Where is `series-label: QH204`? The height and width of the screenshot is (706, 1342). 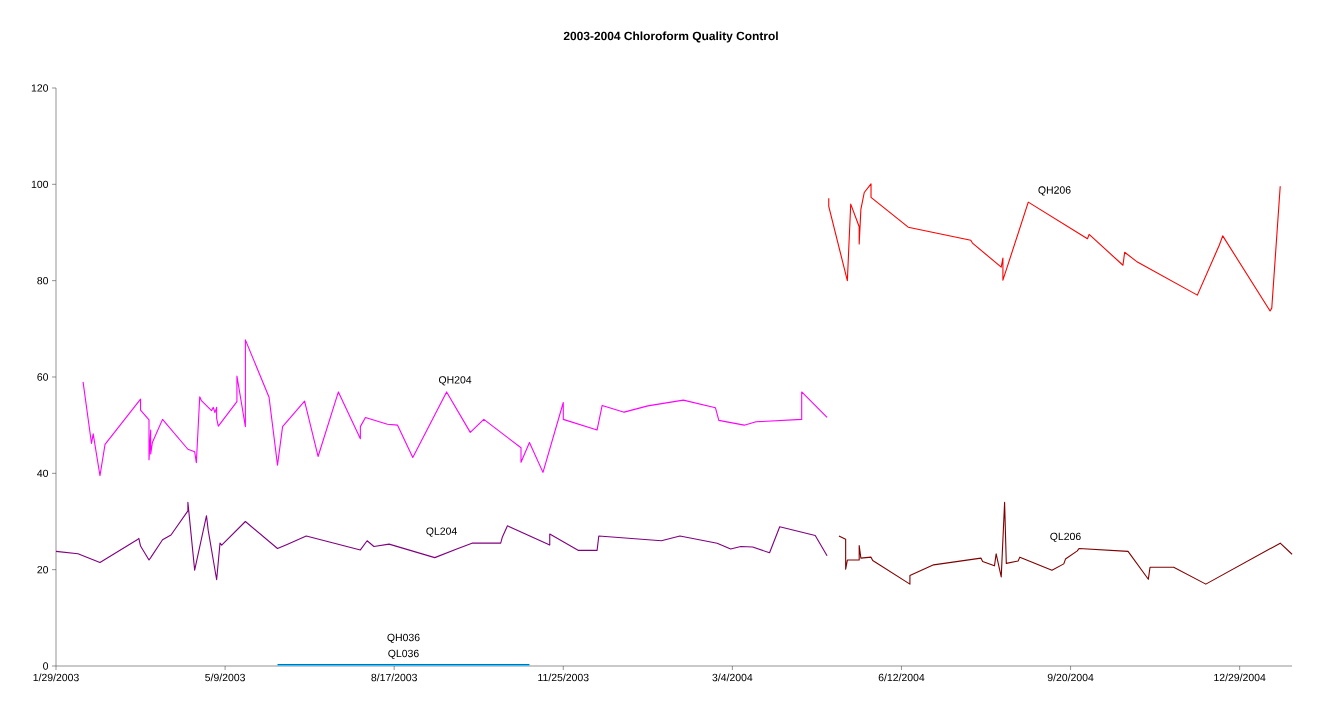 series-label: QH204 is located at coordinates (455, 381).